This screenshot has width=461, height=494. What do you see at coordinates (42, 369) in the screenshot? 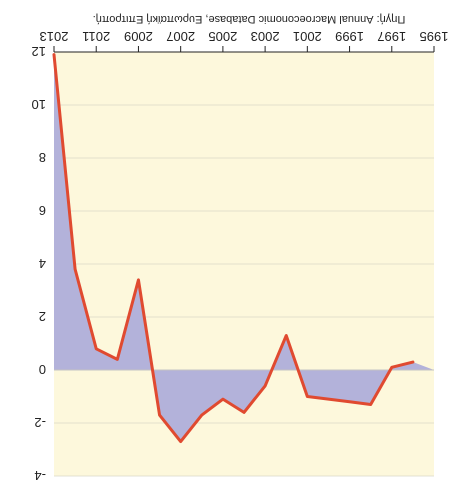
I see `y-tick-label: 0` at bounding box center [42, 369].